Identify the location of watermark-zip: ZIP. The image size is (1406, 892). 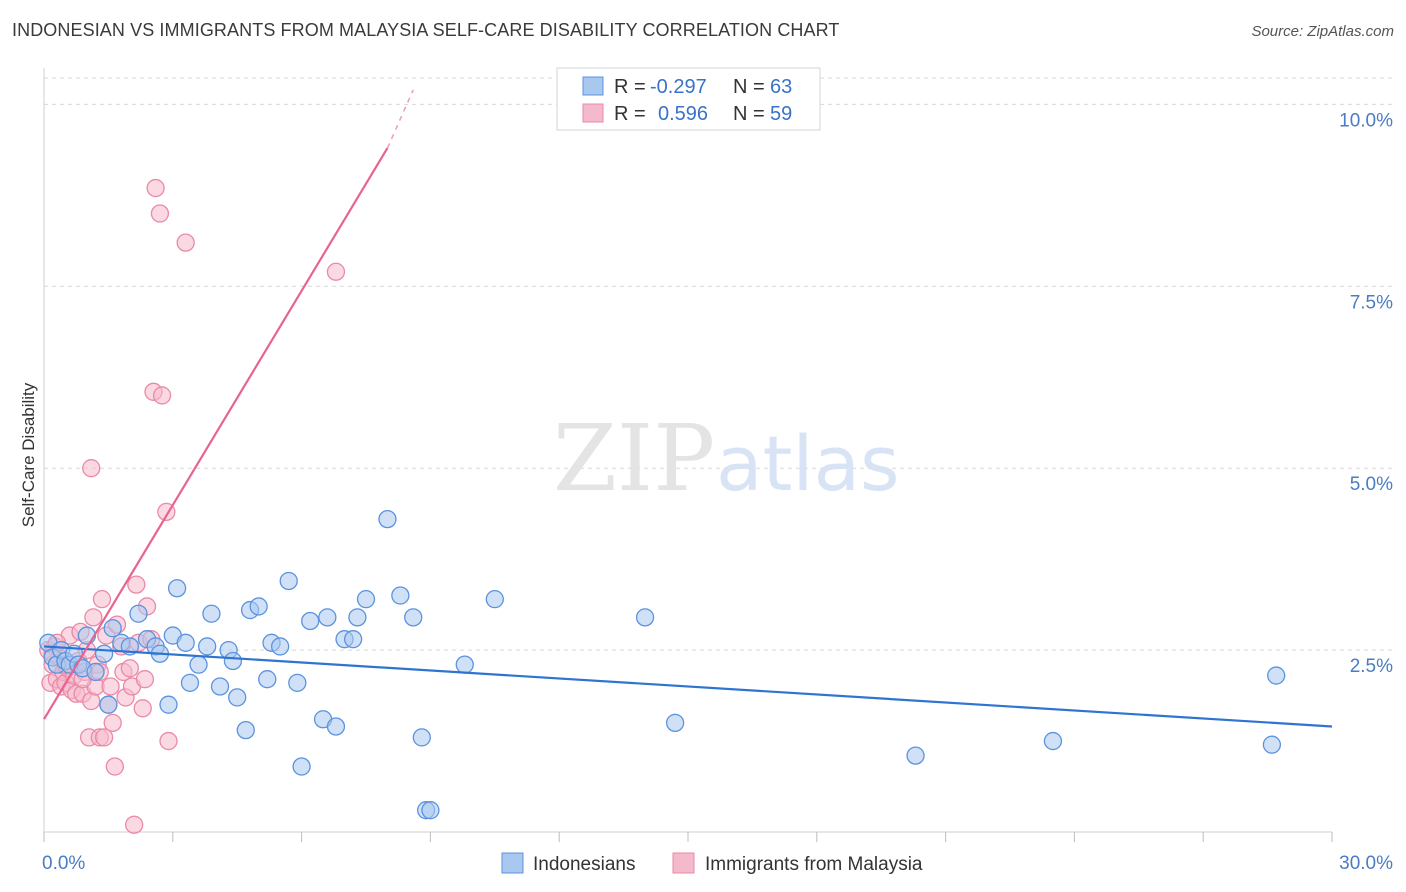
(634, 458).